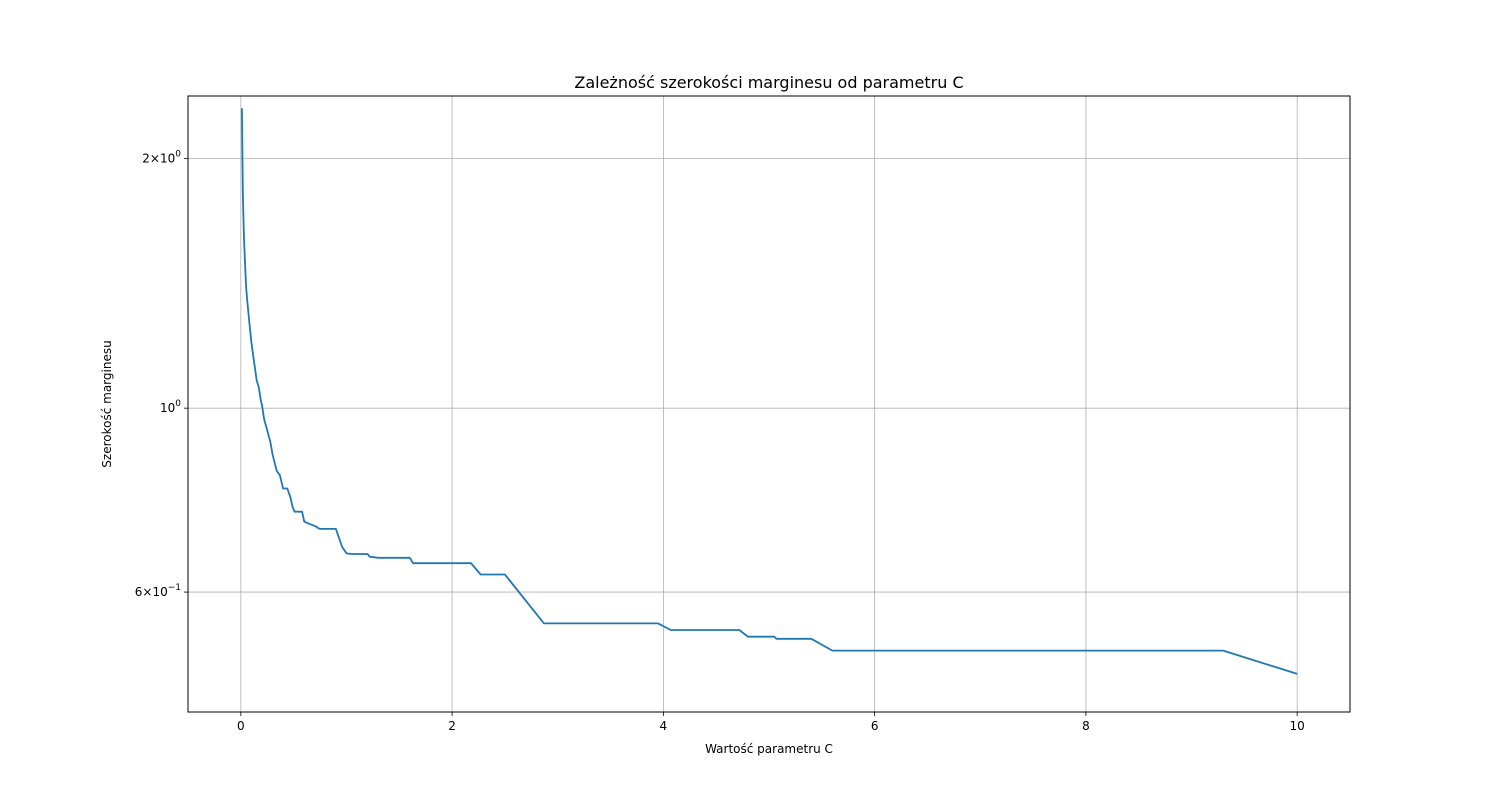  Describe the element at coordinates (664, 726) in the screenshot. I see `x-tick-label: 4` at that location.